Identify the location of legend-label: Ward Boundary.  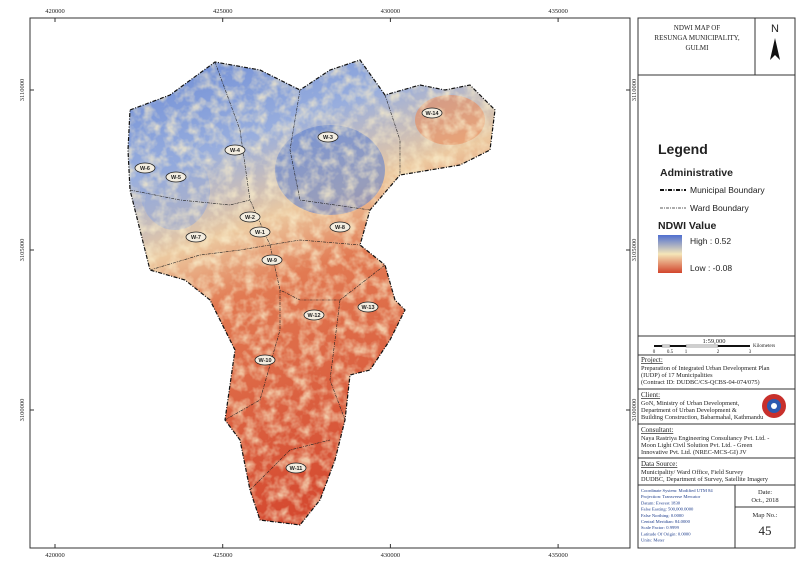
(719, 208).